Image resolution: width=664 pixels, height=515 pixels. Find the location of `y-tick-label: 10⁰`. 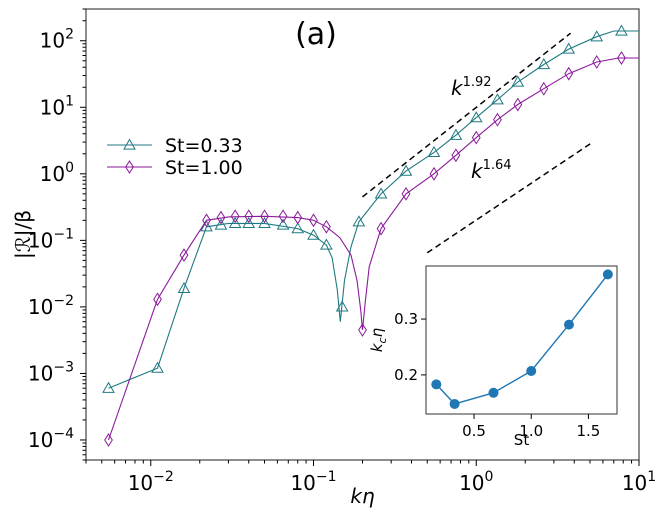

y-tick-label: 10⁰ is located at coordinates (57, 173).